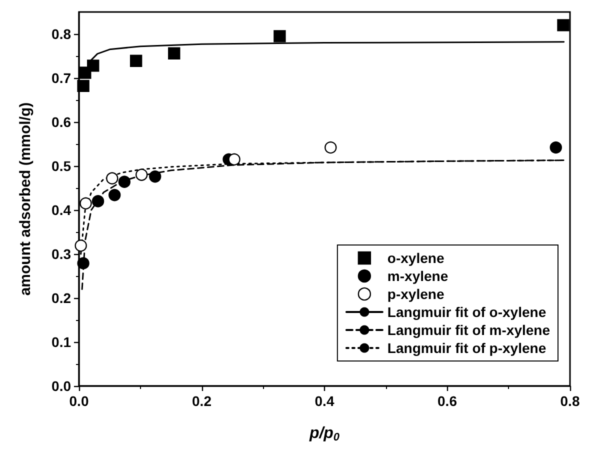  Describe the element at coordinates (62, 342) in the screenshot. I see `y-tick-label: 0.1` at that location.